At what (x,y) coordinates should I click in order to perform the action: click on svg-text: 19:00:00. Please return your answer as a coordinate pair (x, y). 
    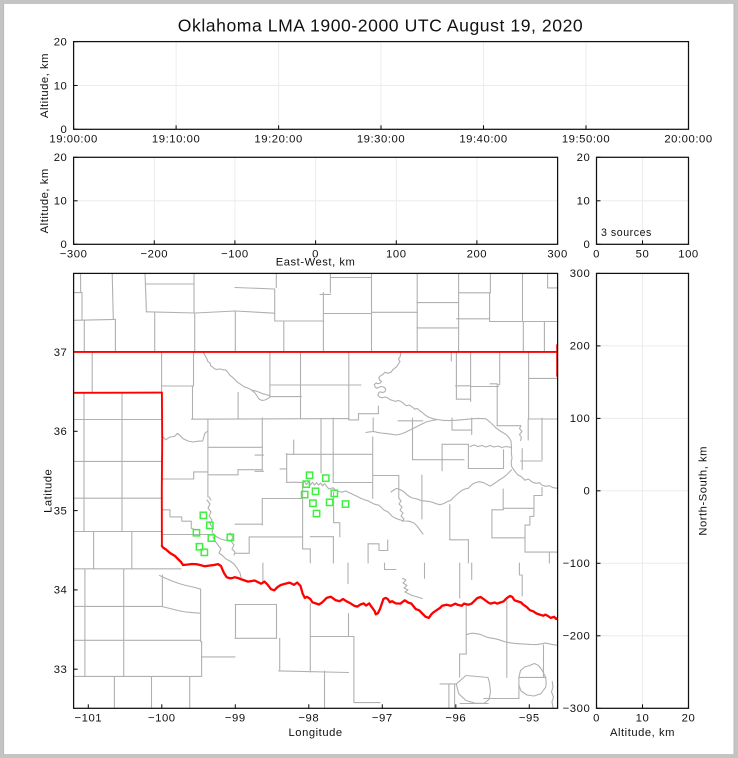
    Looking at the image, I should click on (73, 140).